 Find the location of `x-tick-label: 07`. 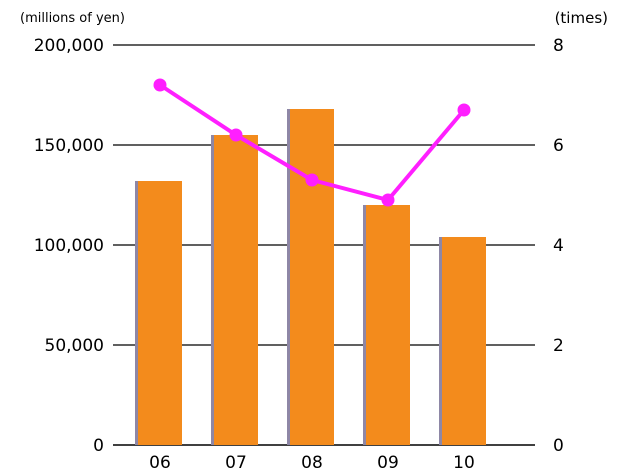

x-tick-label: 07 is located at coordinates (236, 463).